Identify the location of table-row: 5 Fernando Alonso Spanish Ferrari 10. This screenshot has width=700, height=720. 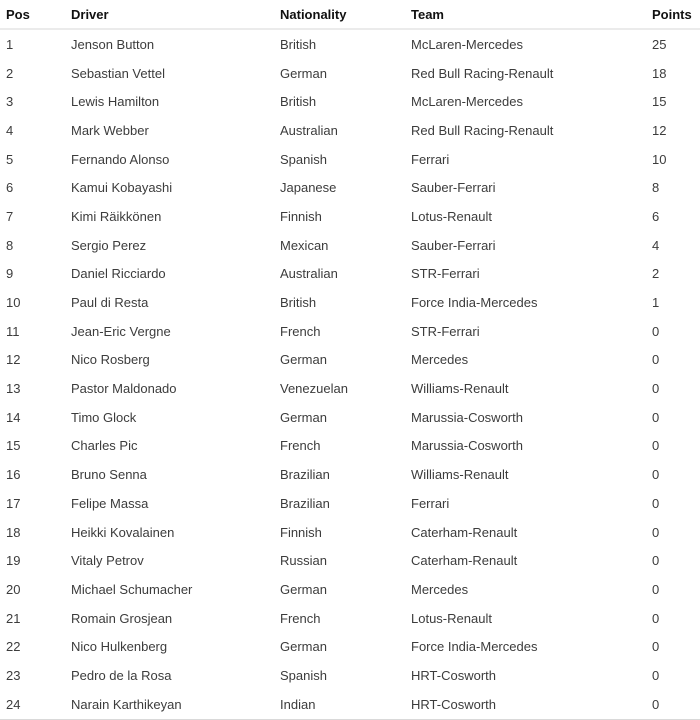
(350, 159).